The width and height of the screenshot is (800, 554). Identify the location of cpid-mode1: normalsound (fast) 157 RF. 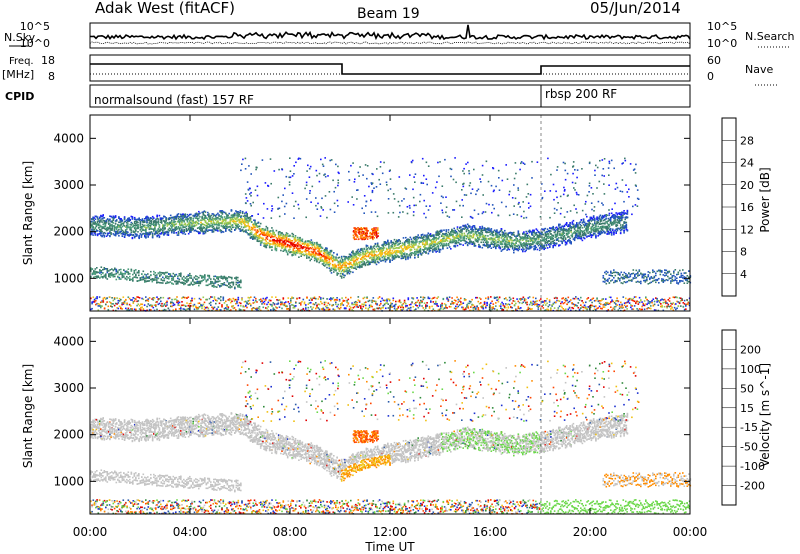
(174, 100).